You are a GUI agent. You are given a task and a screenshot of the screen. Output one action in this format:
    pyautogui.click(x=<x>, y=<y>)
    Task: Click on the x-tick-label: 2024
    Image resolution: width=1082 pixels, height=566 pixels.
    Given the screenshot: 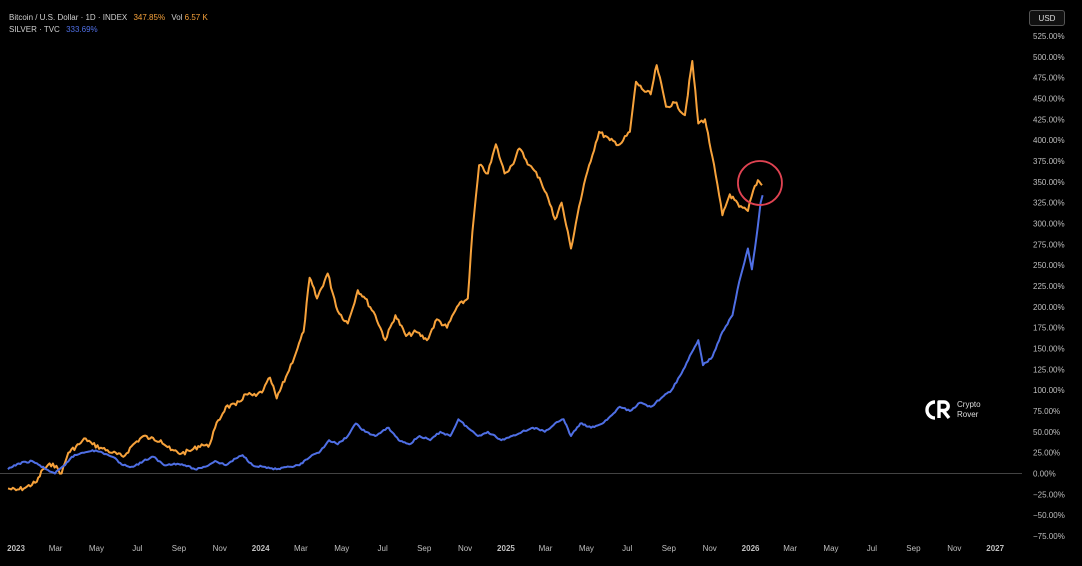 What is the action you would take?
    pyautogui.click(x=261, y=548)
    